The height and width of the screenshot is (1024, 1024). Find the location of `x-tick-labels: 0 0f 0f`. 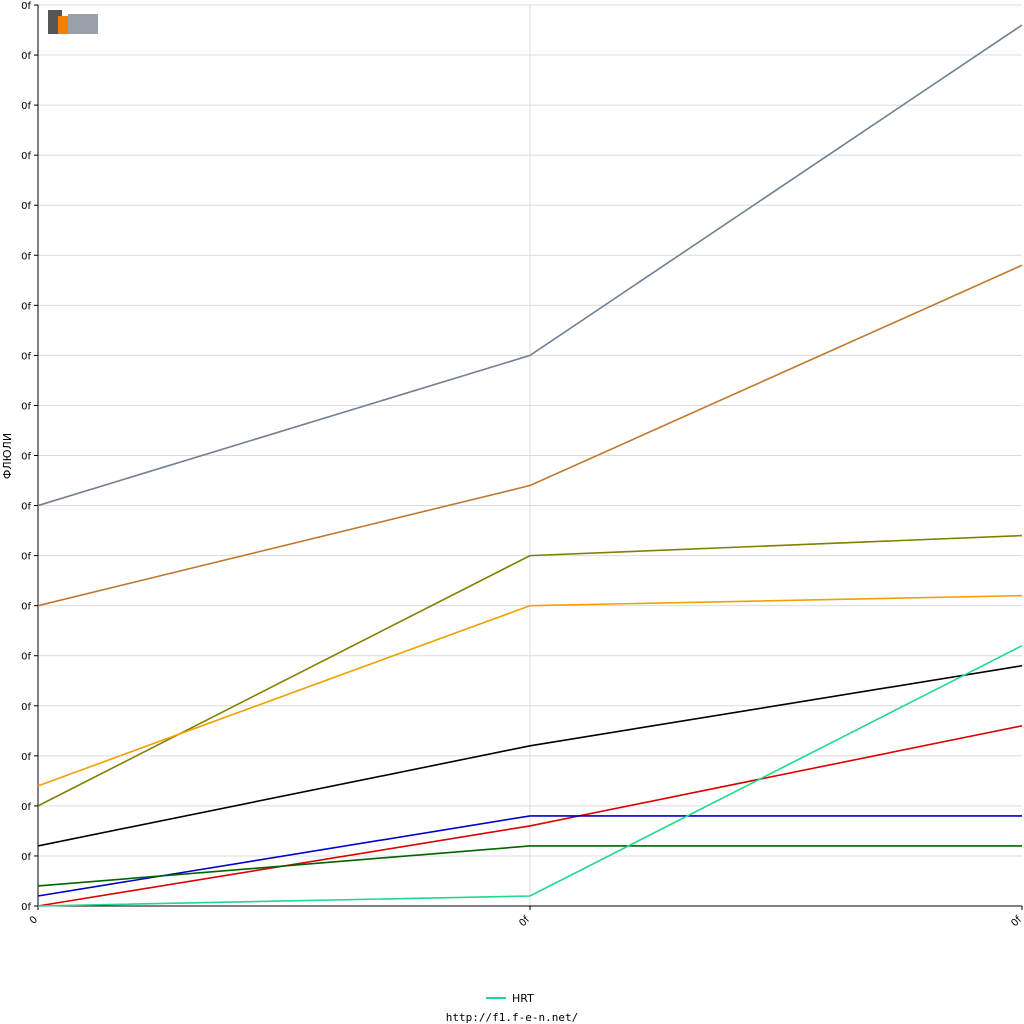

x-tick-labels: 0 0f 0f is located at coordinates (526, 921).